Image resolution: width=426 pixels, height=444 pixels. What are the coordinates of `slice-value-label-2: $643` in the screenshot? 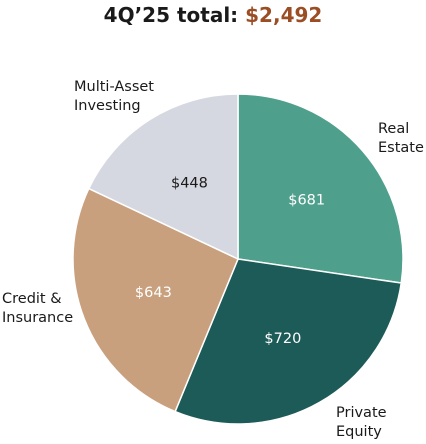 It's located at (153, 293).